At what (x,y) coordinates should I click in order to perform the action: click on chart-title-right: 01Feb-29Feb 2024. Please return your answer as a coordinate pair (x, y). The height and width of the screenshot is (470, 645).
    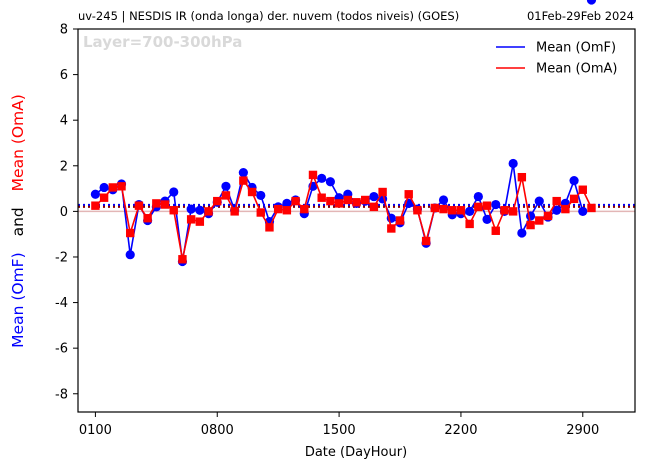
    Looking at the image, I should click on (580, 16).